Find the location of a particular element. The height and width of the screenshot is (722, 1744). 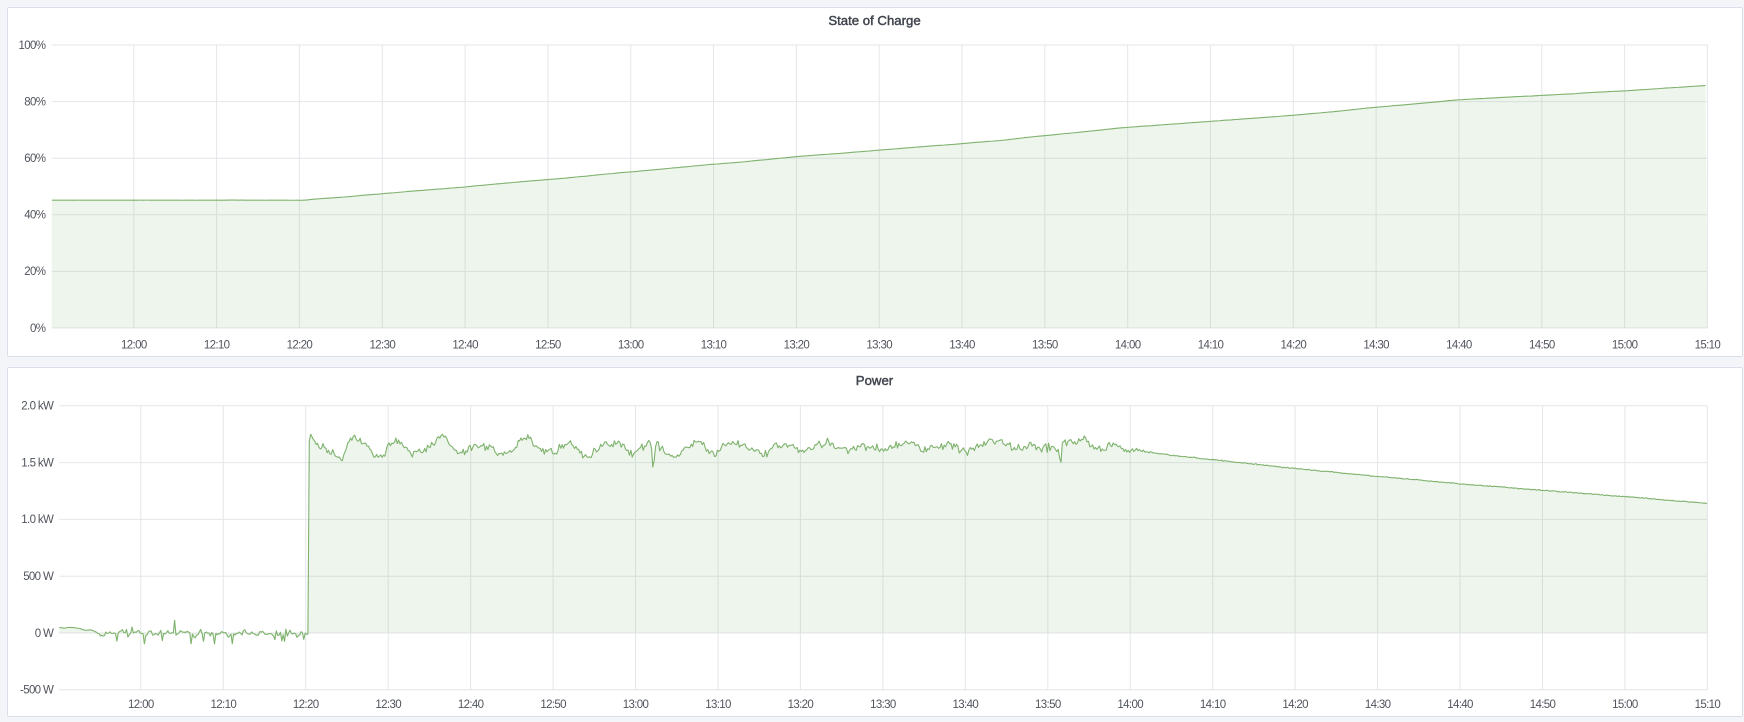

svg-text: 0% is located at coordinates (38, 329).